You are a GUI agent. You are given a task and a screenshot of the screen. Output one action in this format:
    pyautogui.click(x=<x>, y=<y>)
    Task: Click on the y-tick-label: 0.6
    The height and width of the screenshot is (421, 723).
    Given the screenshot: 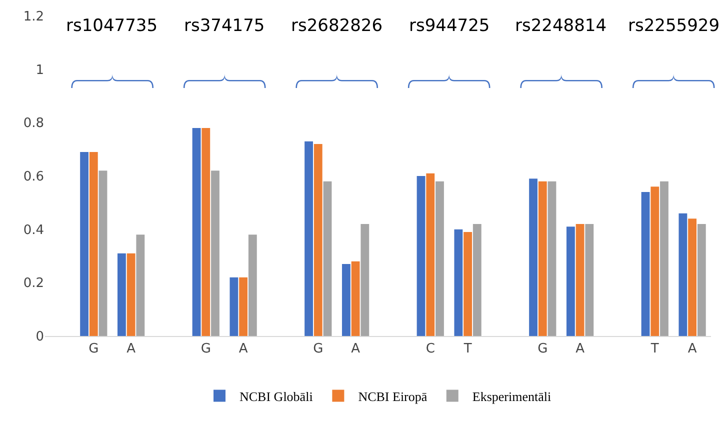 What is the action you would take?
    pyautogui.click(x=33, y=177)
    